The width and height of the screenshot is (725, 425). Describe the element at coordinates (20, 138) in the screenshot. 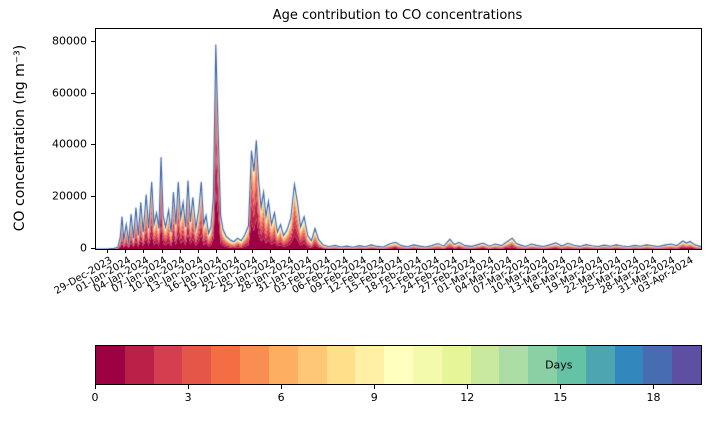

I see `y-axis-label: CO concentration (ng m⁻³)` at that location.